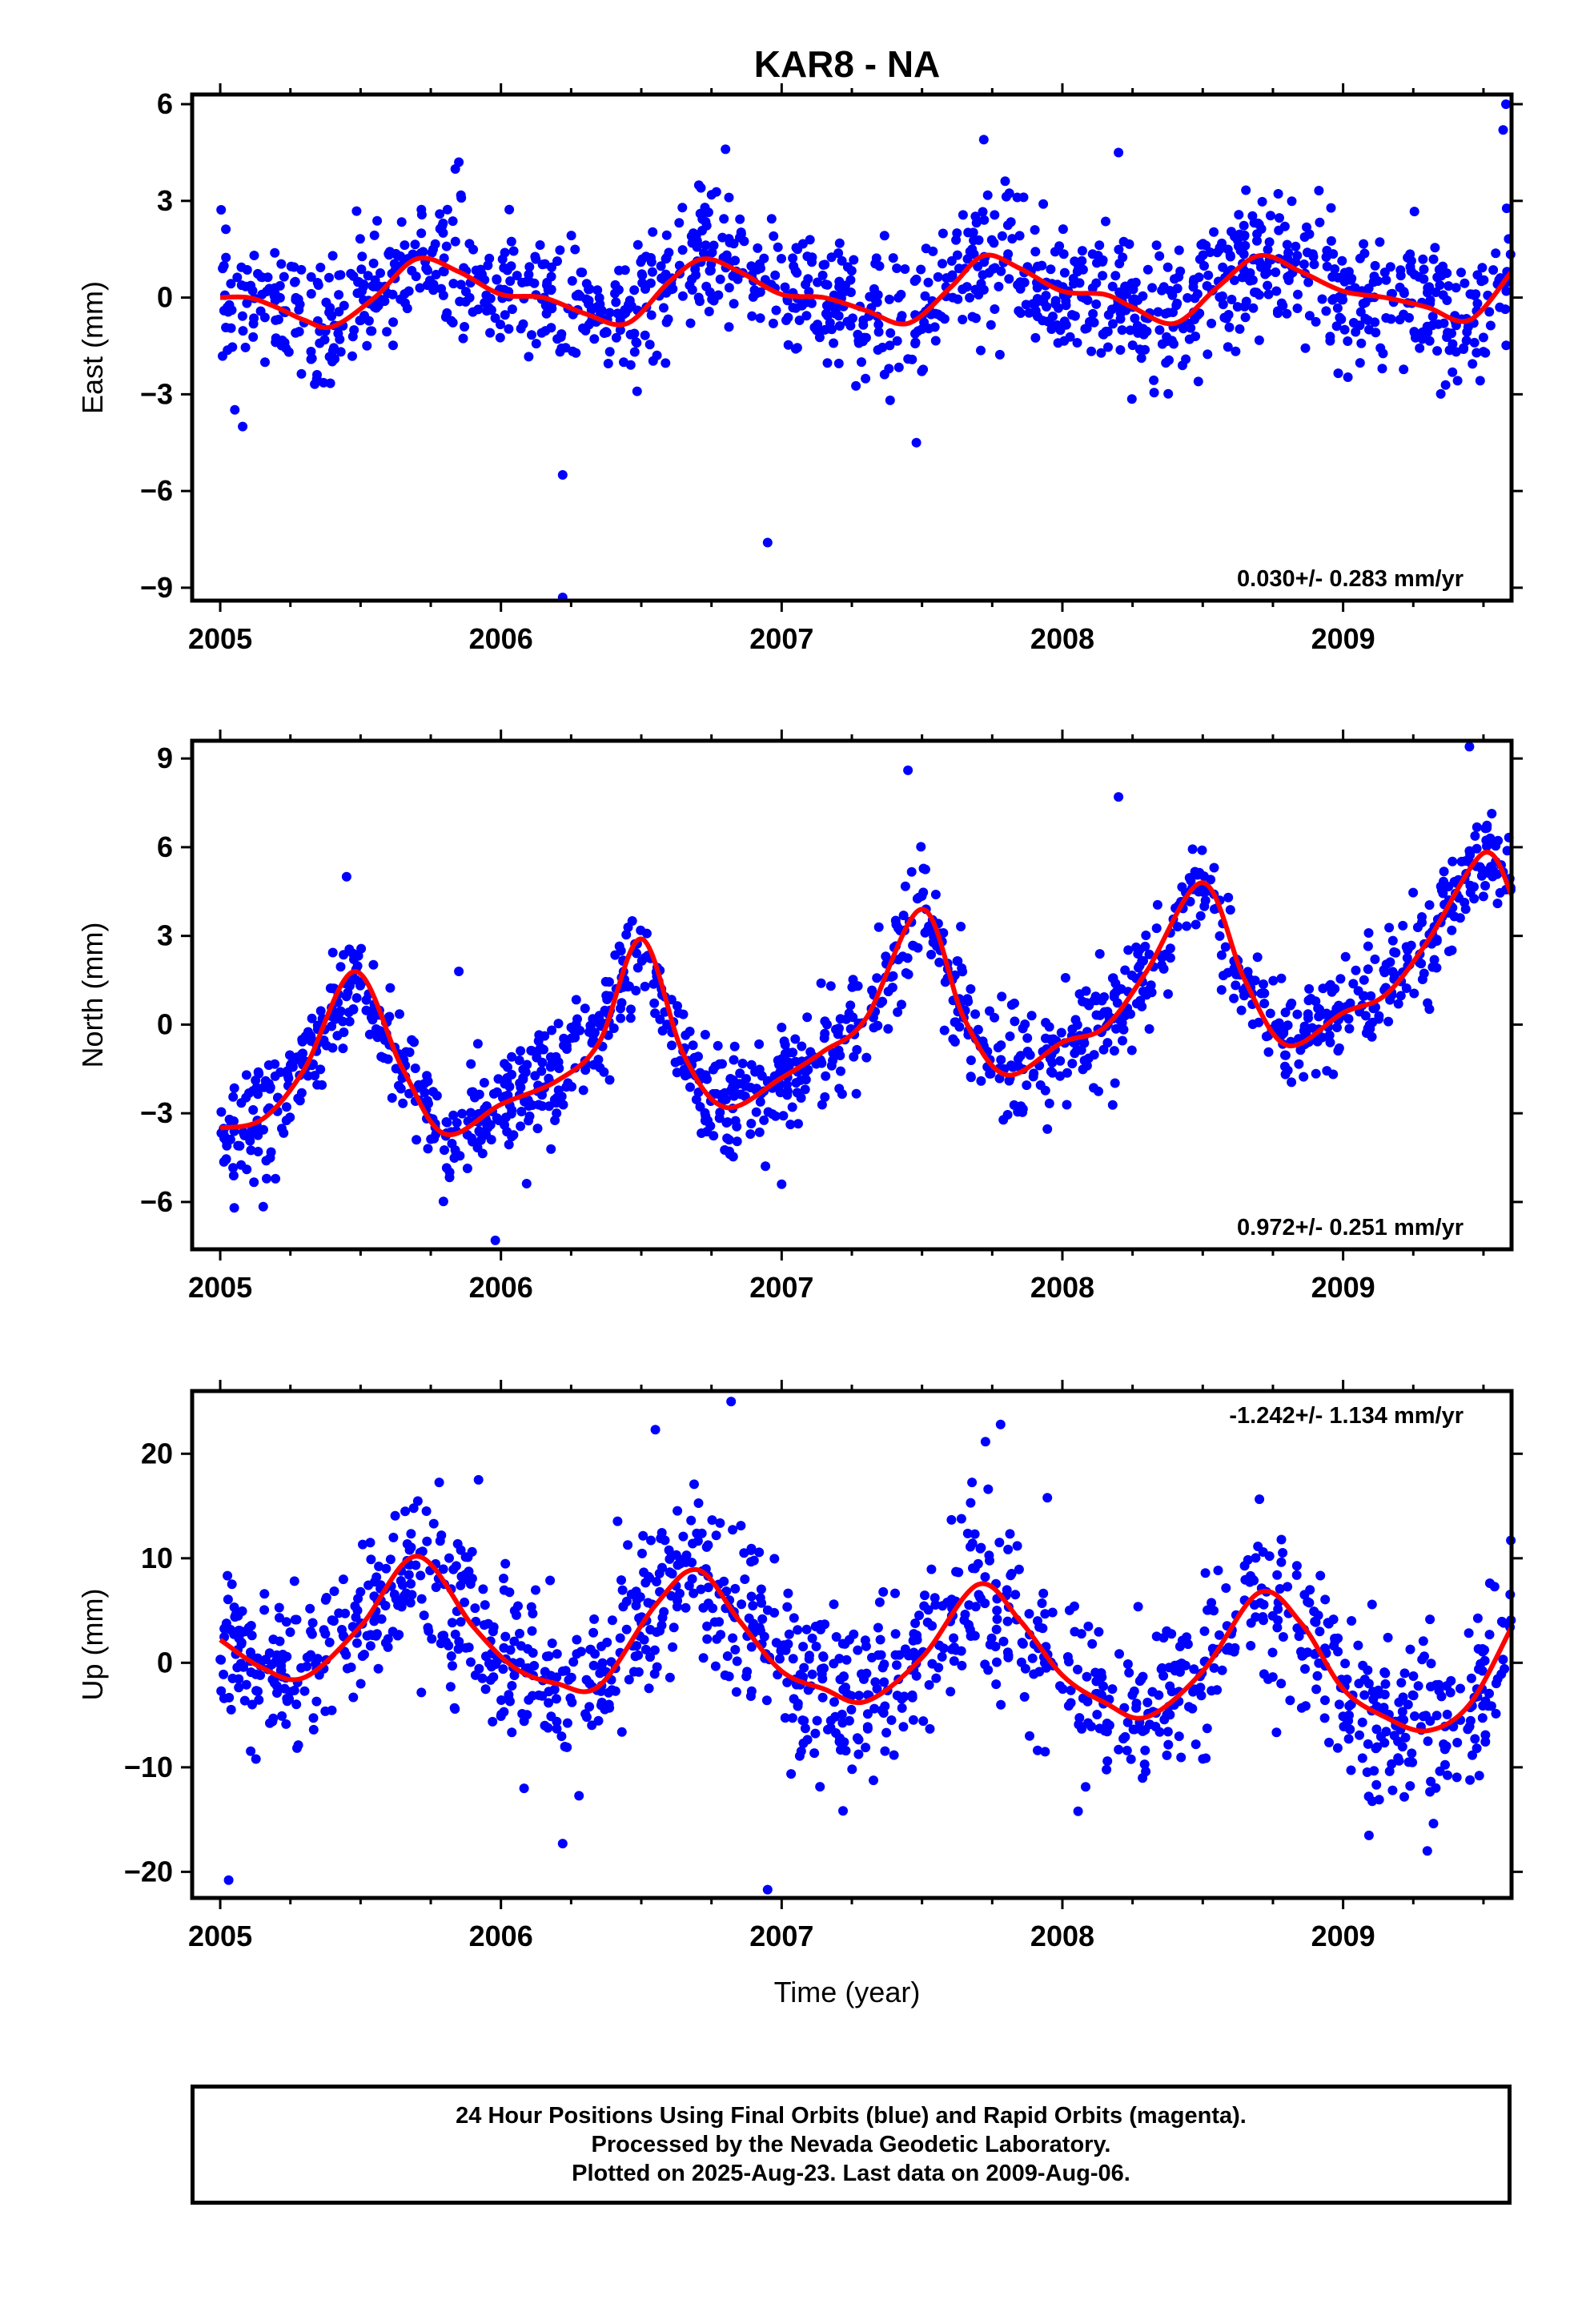  Describe the element at coordinates (1343, 1936) in the screenshot. I see `up-x-tick-label: 2009` at that location.